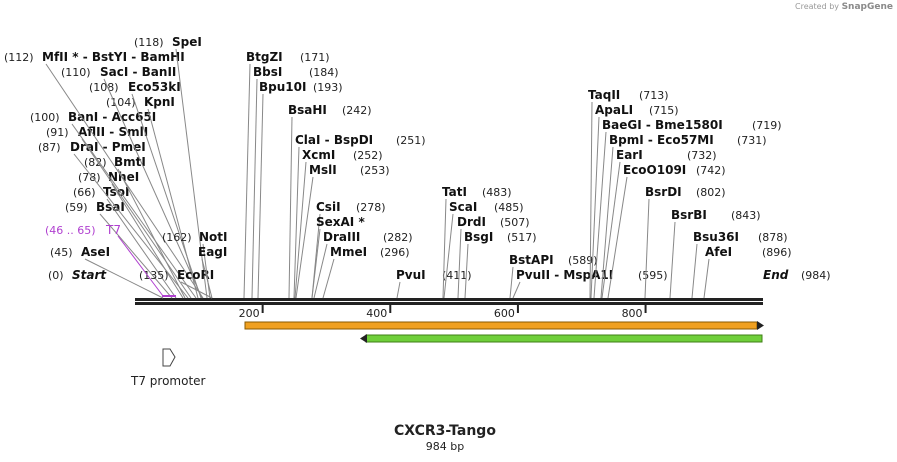  I want to click on site-position: (184), so click(324, 72).